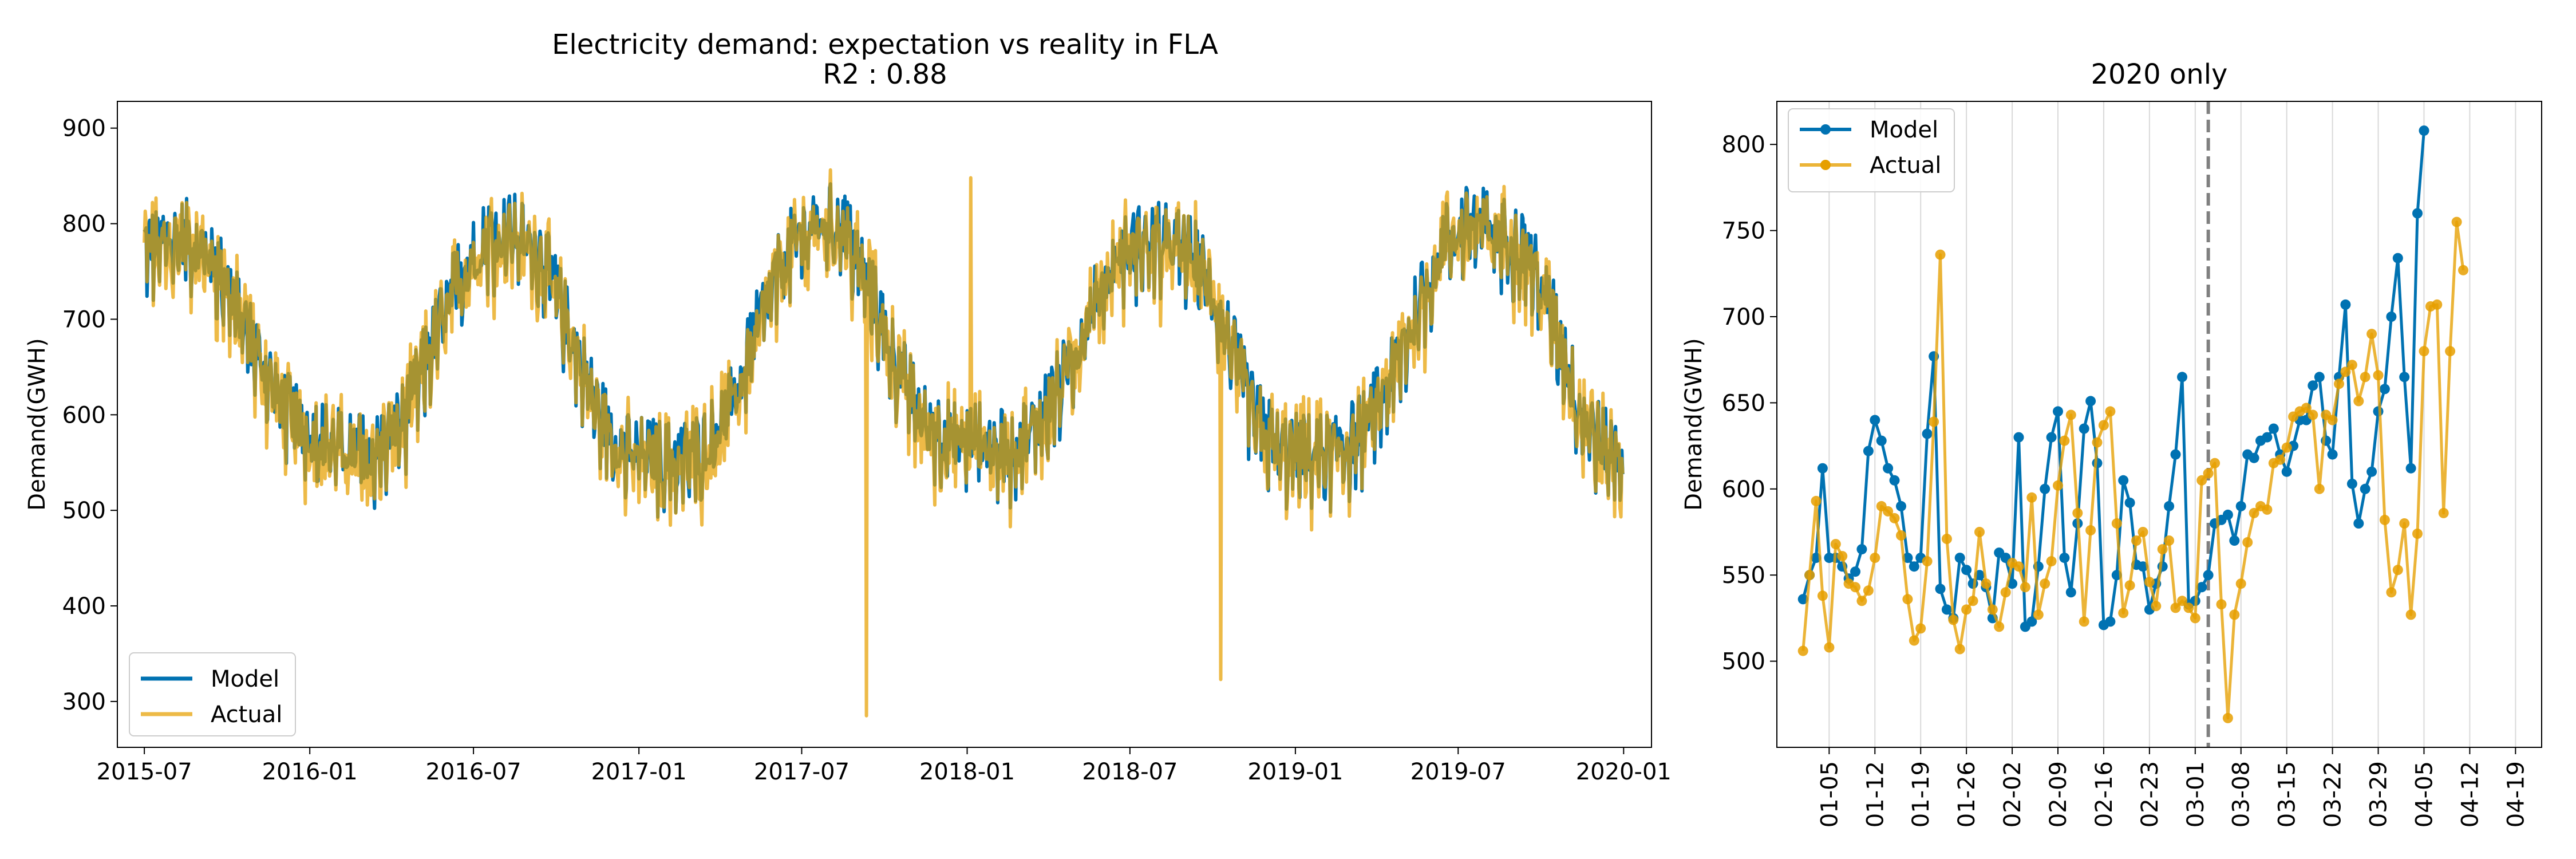 The image size is (2576, 859). Describe the element at coordinates (1825, 165) in the screenshot. I see `legend-marker-actual` at that location.